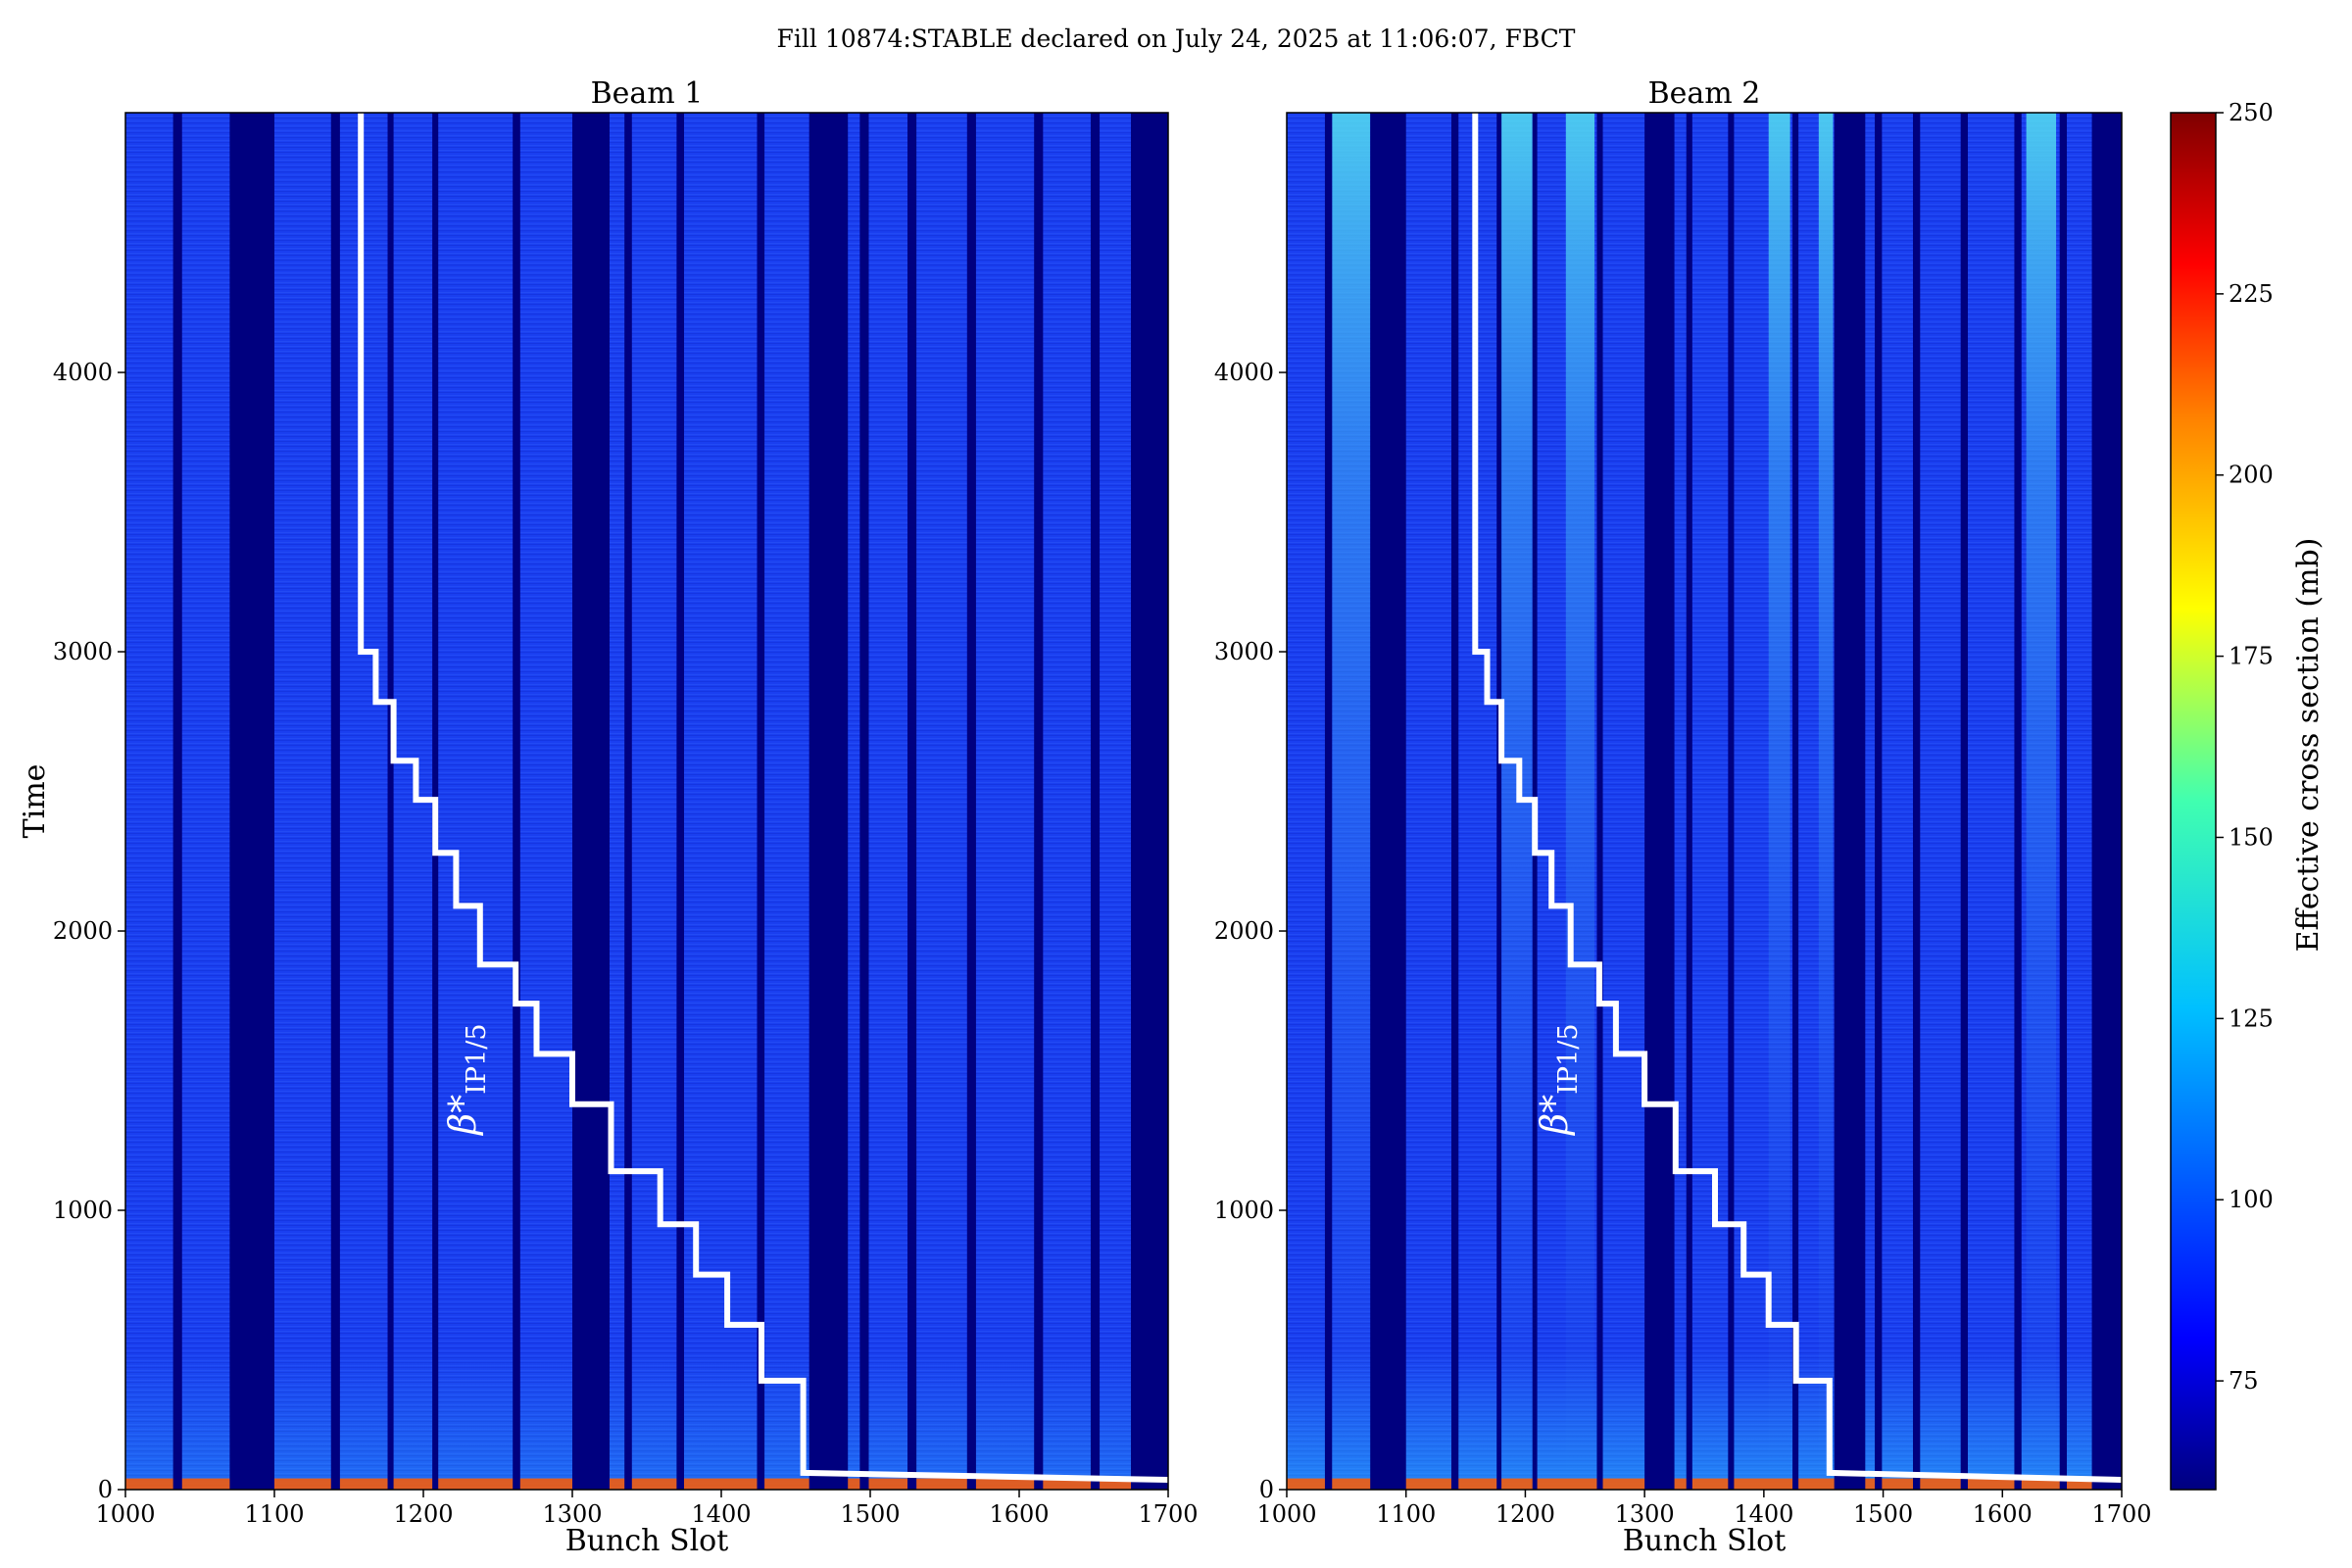 The width and height of the screenshot is (2352, 1568). What do you see at coordinates (2251, 837) in the screenshot?
I see `colorbar-tick-label: 150` at bounding box center [2251, 837].